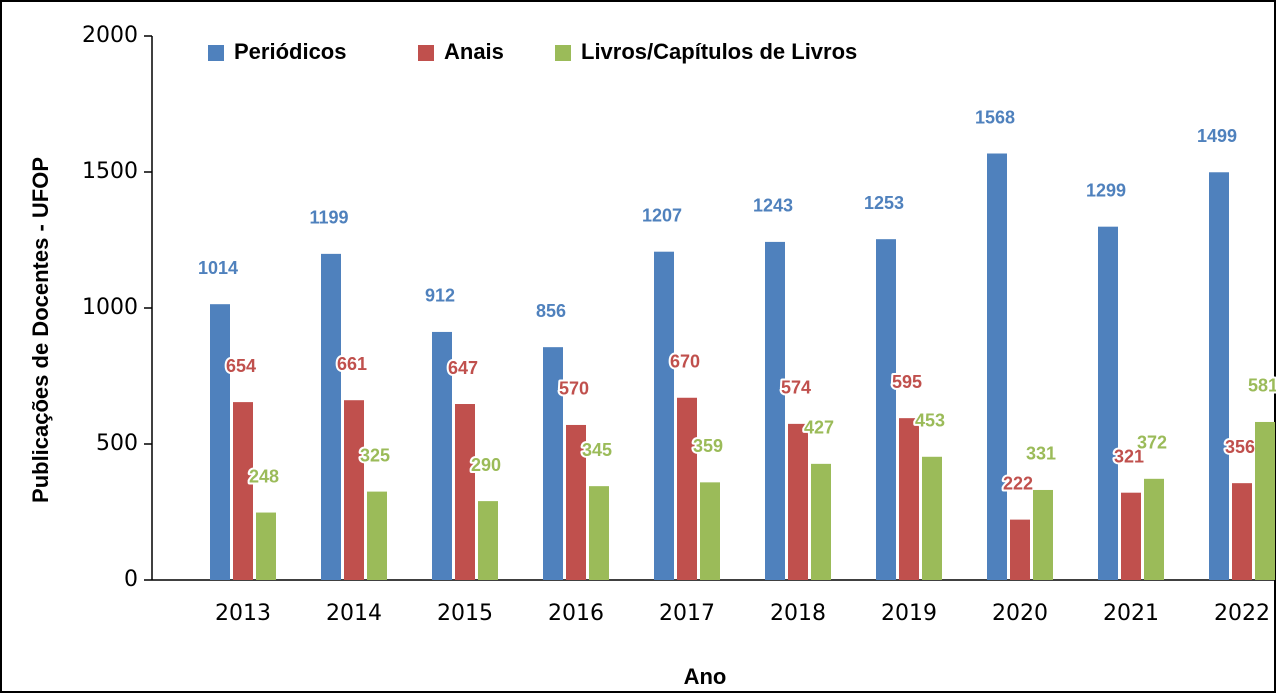  What do you see at coordinates (110, 171) in the screenshot?
I see `y-tick-label: 1500` at bounding box center [110, 171].